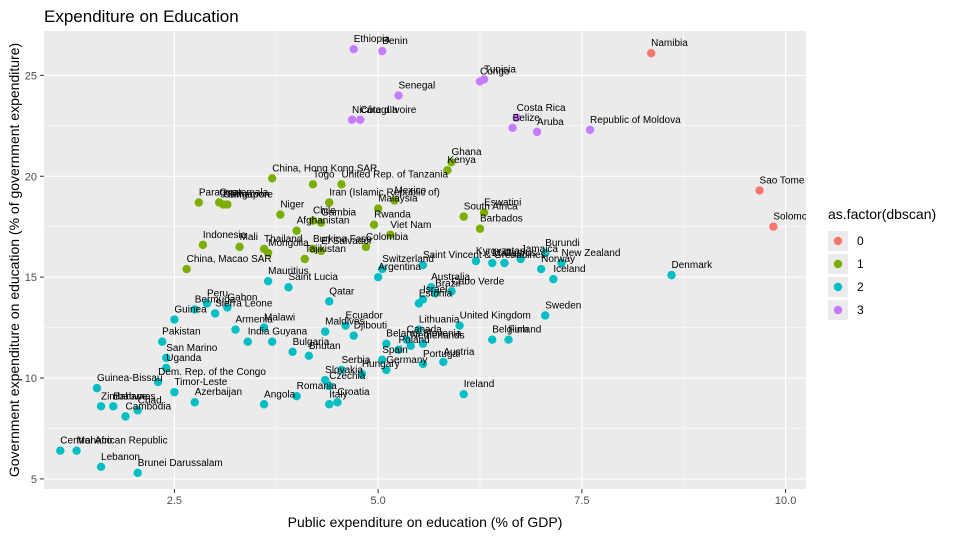 This screenshot has height=538, width=958. Describe the element at coordinates (782, 180) in the screenshot. I see `point-label: Sao Tome` at that location.